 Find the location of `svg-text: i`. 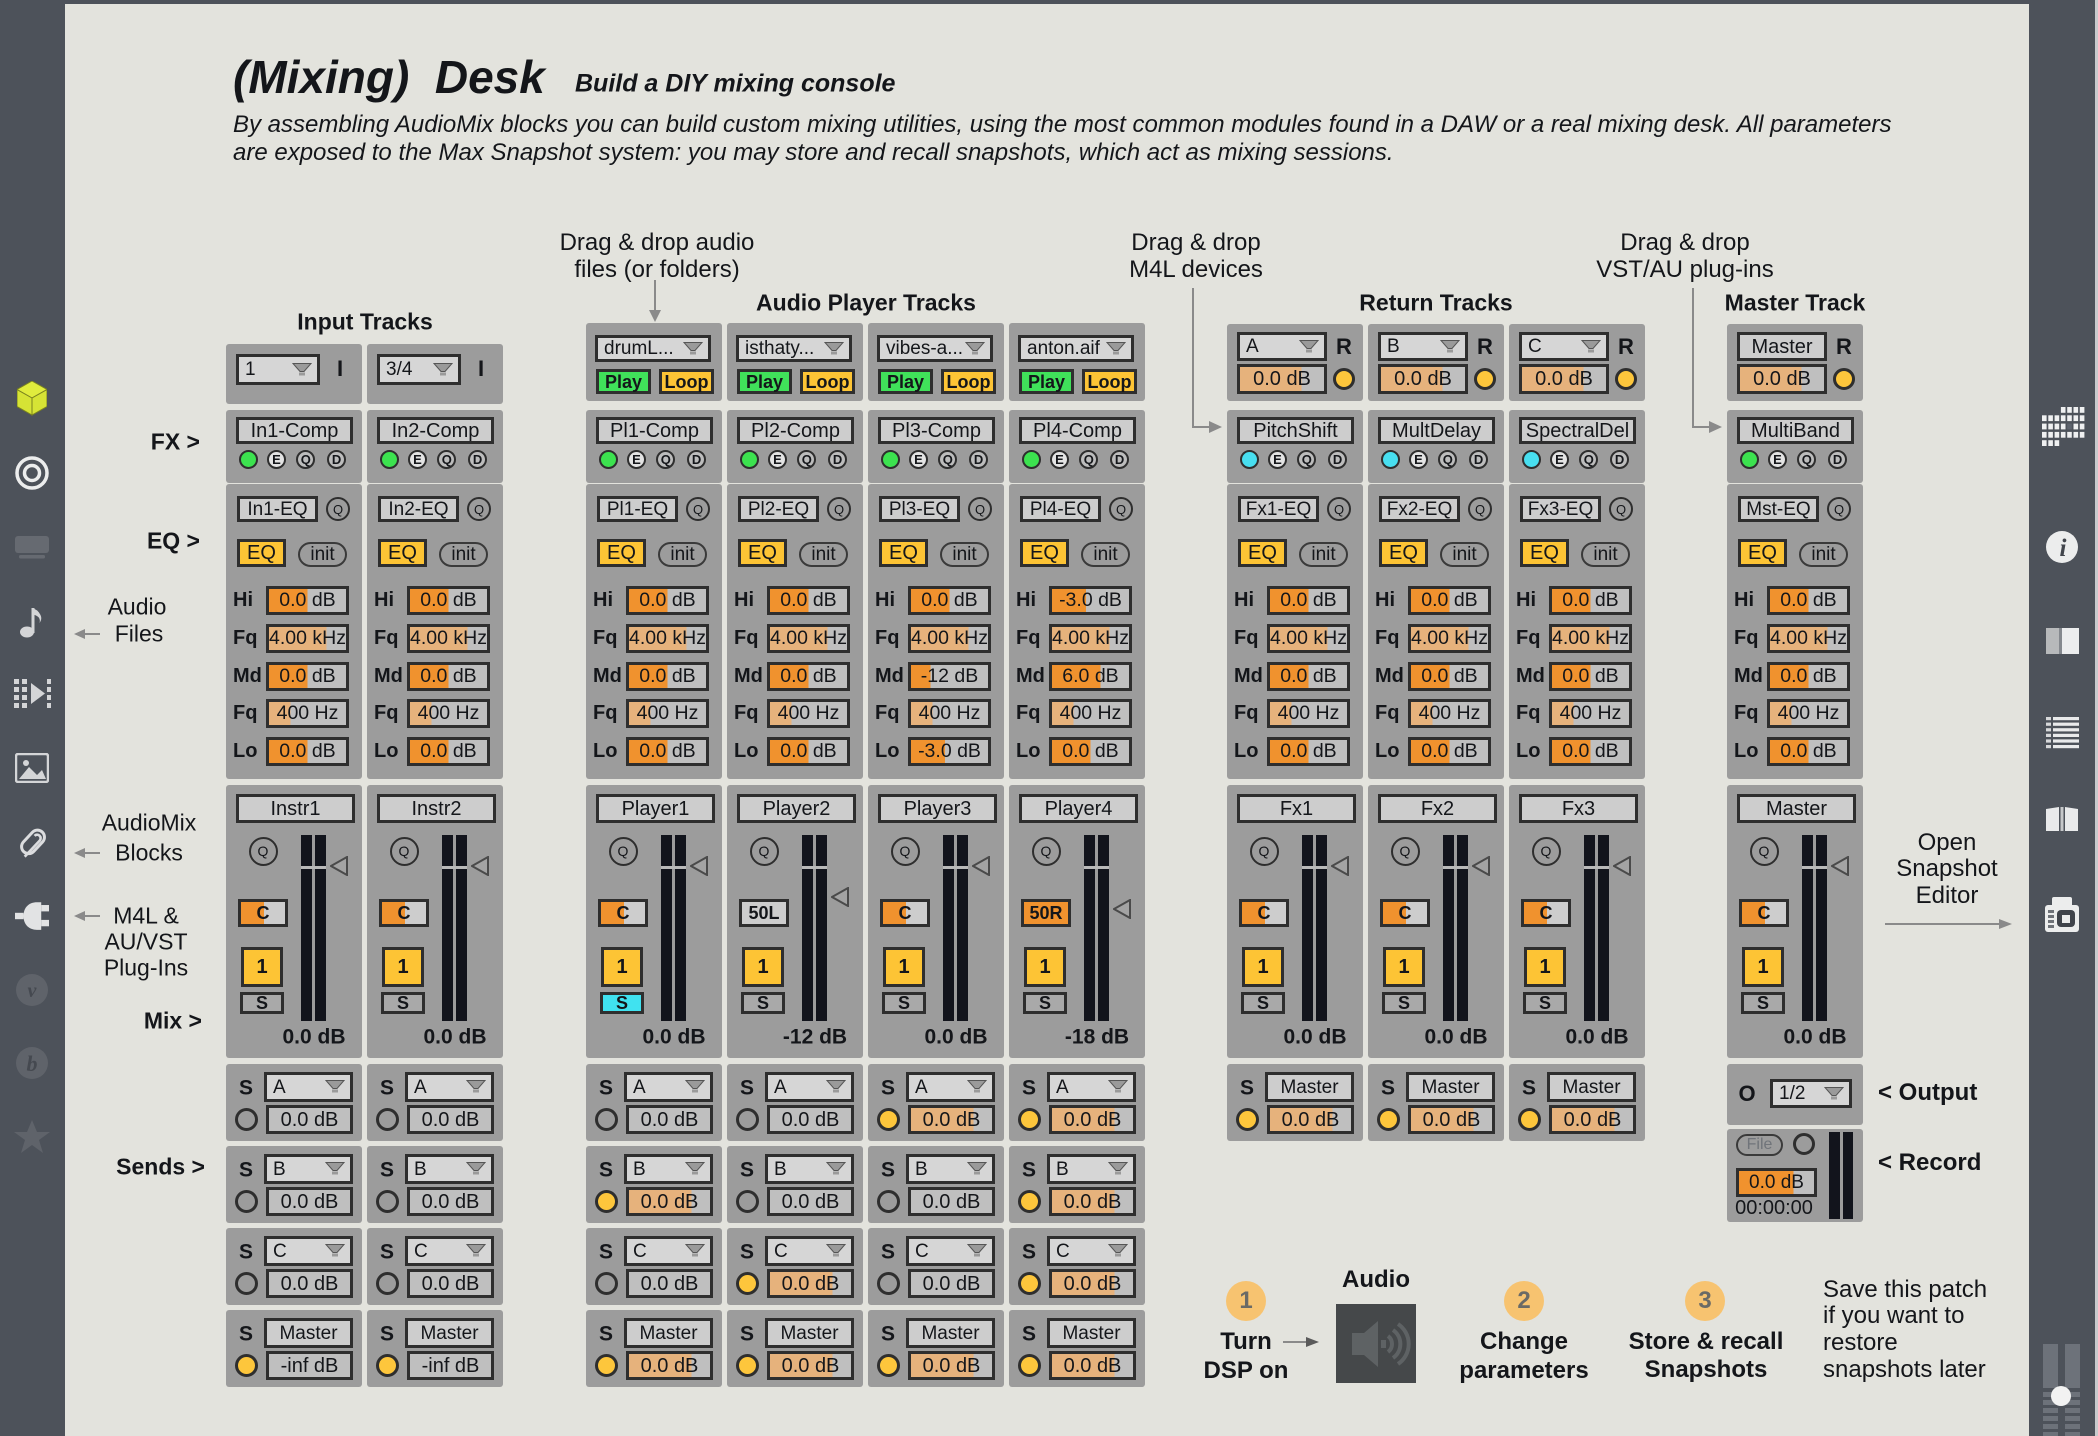

svg-text: i is located at coordinates (2063, 548).